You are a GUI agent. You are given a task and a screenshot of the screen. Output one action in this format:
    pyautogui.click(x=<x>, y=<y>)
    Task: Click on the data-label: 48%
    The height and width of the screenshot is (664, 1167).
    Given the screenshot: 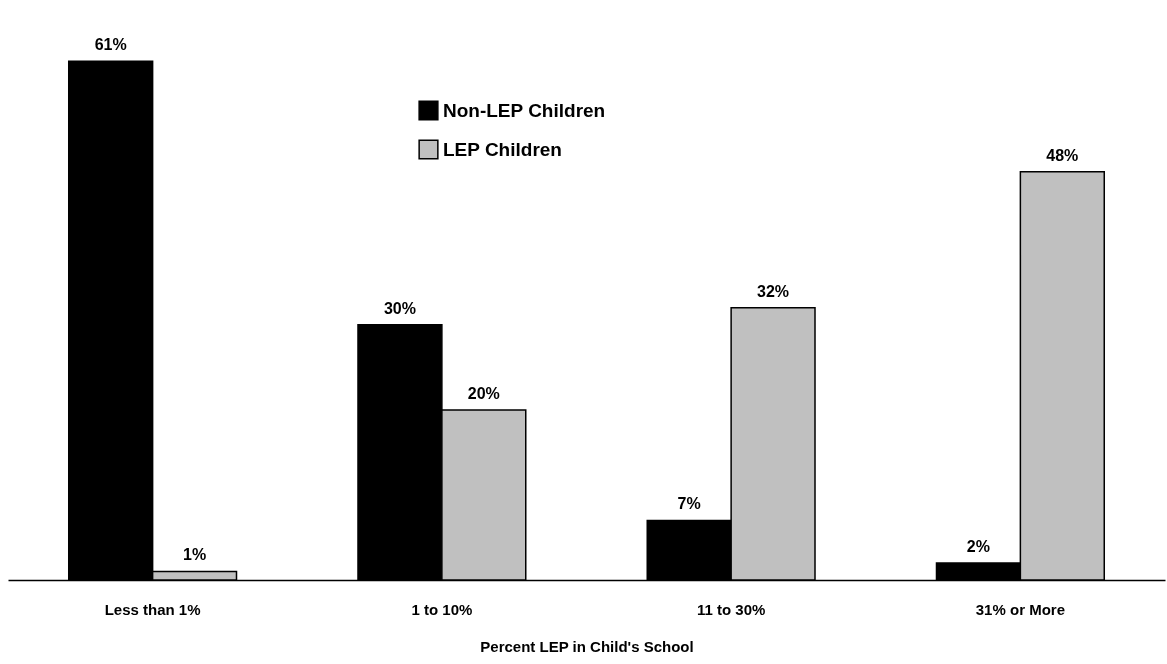 What is the action you would take?
    pyautogui.click(x=1062, y=155)
    